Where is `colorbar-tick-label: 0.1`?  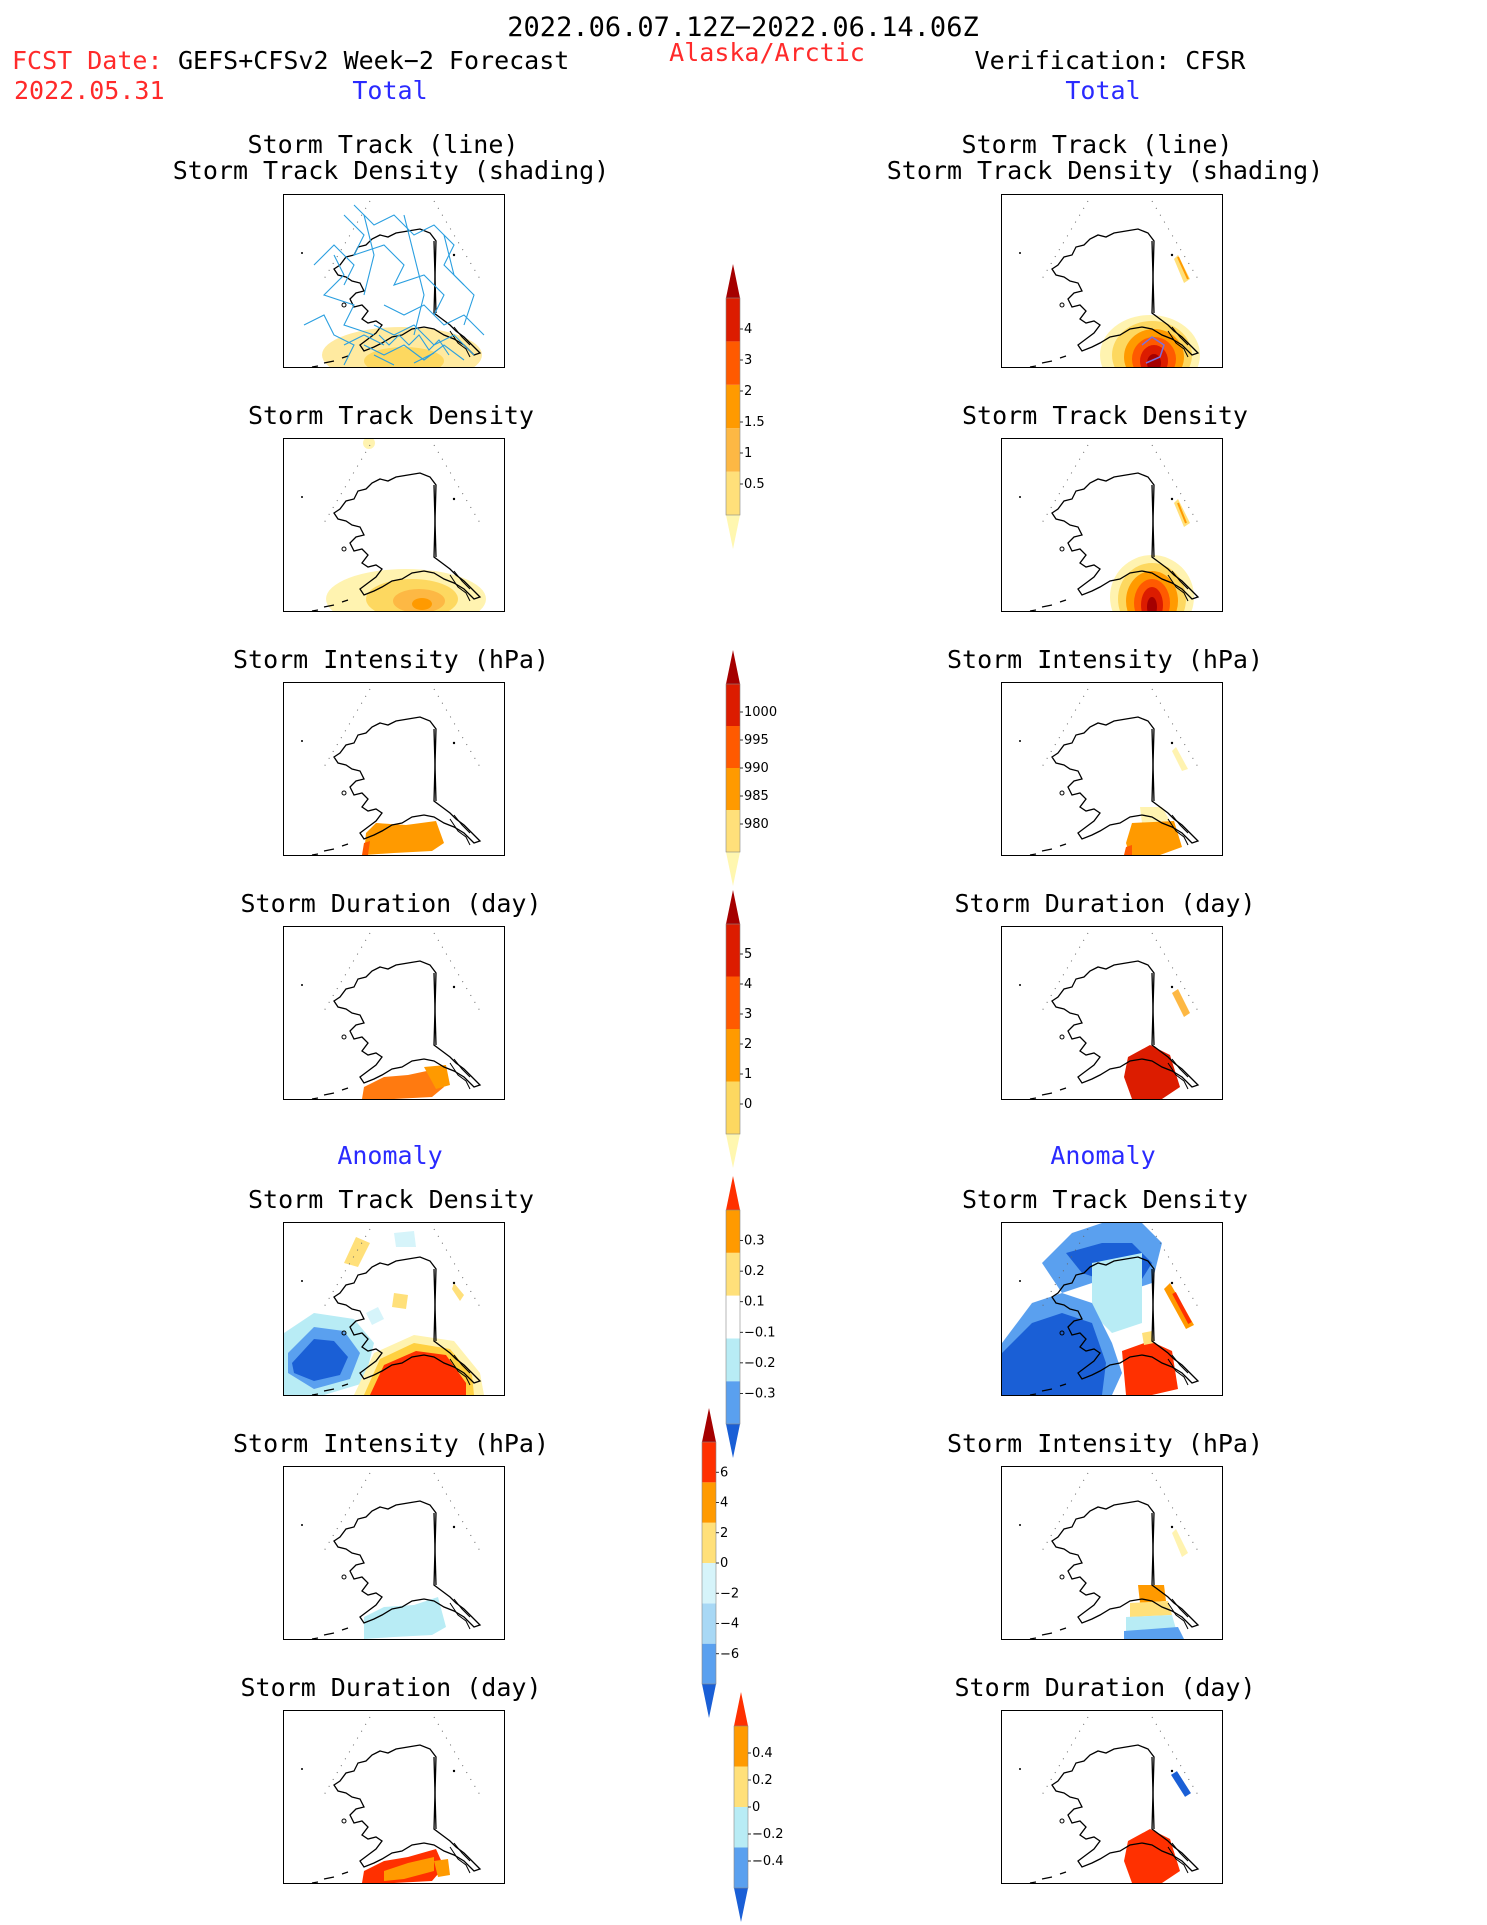
colorbar-tick-label: 0.1 is located at coordinates (754, 1302).